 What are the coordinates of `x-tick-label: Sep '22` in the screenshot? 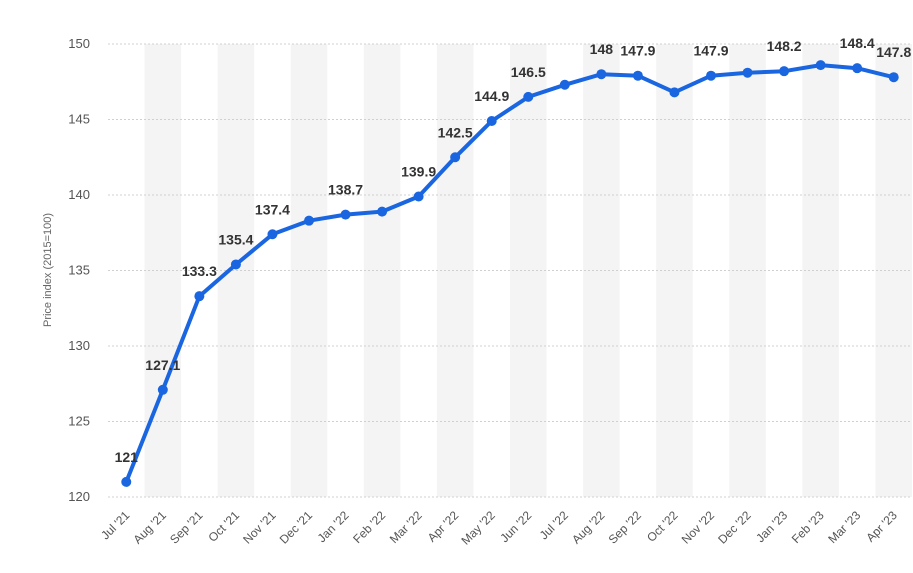 It's located at (625, 527).